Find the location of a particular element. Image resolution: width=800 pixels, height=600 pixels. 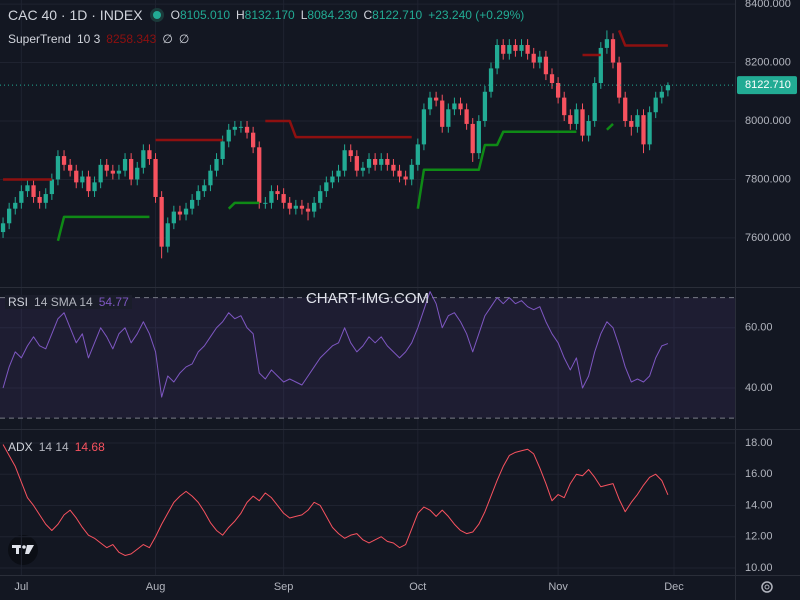

x-tick-label: Oct is located at coordinates (417, 587).